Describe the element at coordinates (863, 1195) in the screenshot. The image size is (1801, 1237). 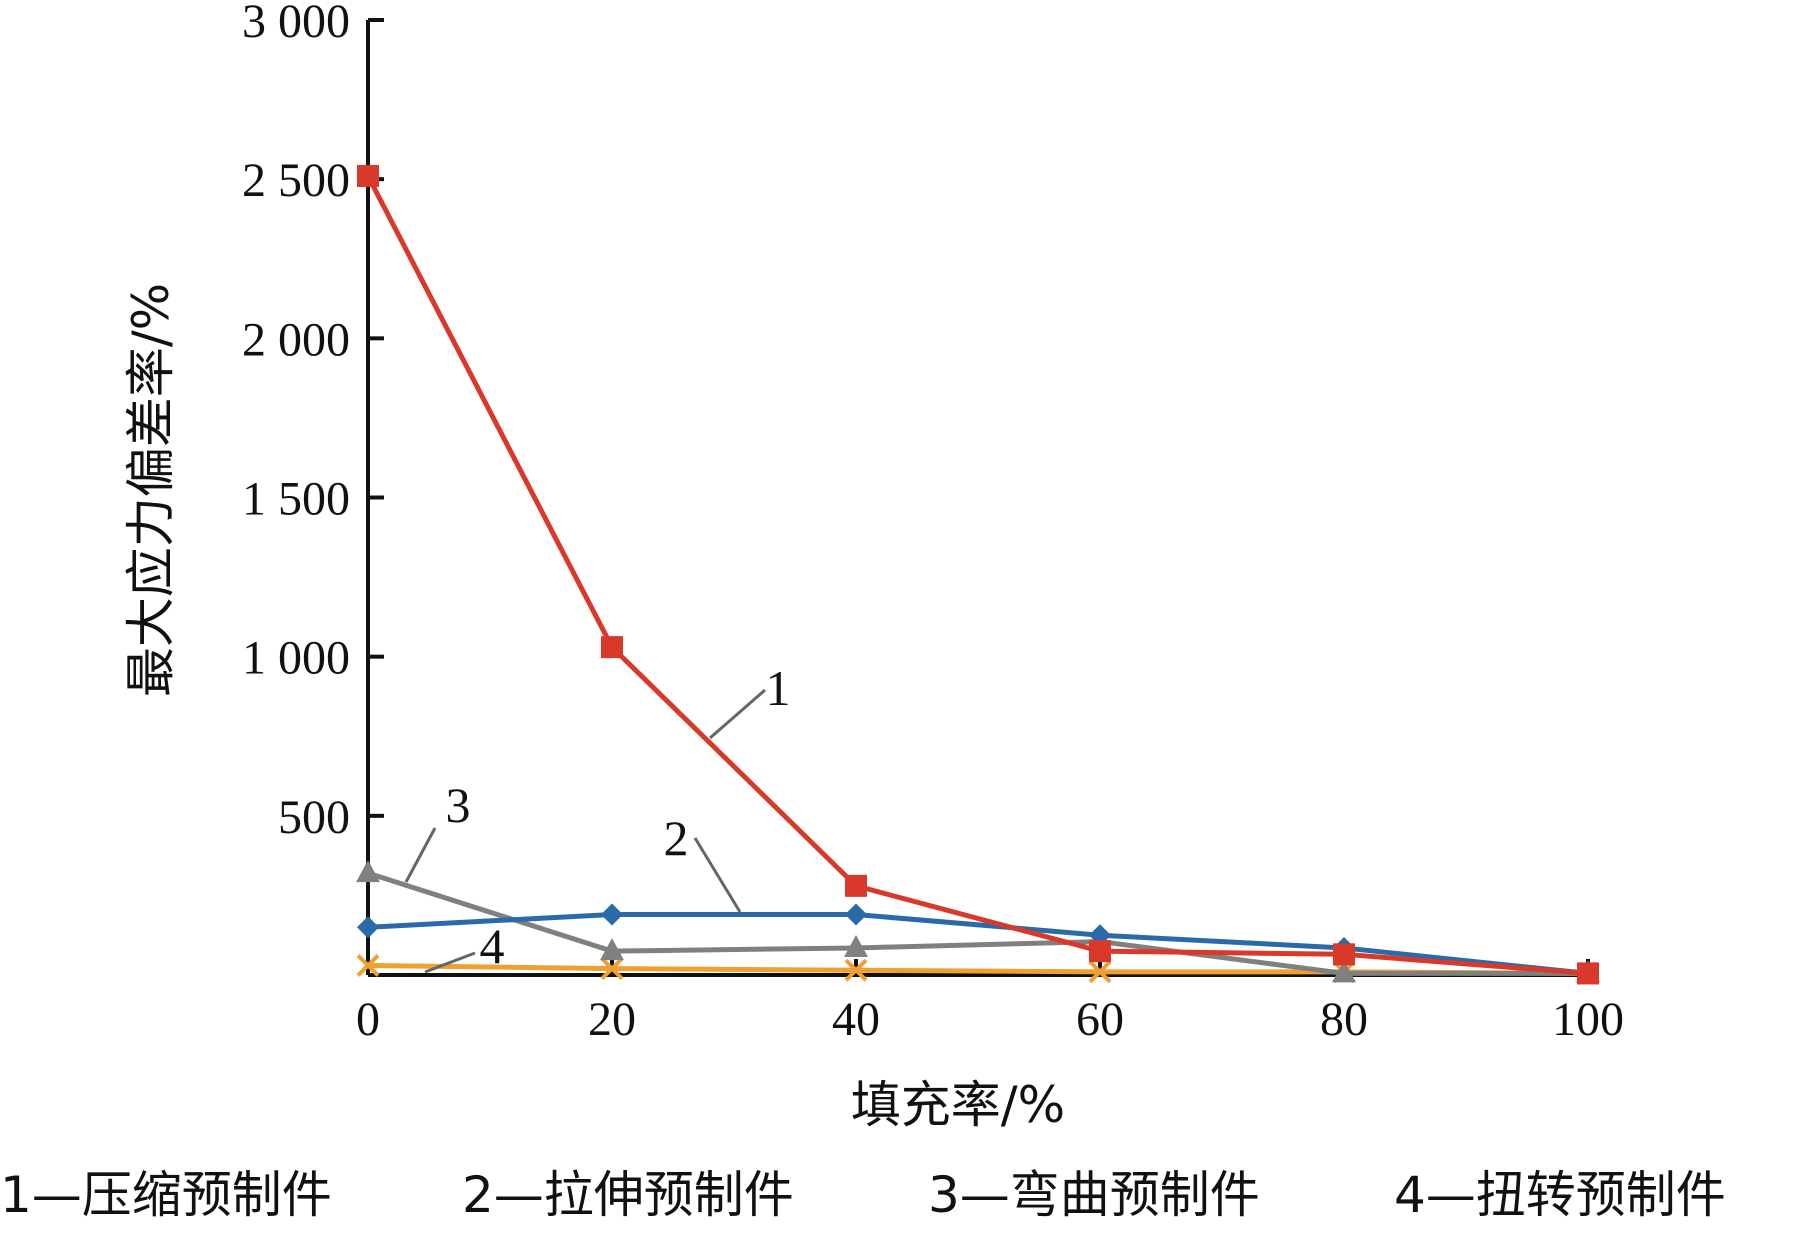
I see `legend: 1—压缩预制件 2—拉伸预制件 3—弯曲预制件 4—扭转预制件` at that location.